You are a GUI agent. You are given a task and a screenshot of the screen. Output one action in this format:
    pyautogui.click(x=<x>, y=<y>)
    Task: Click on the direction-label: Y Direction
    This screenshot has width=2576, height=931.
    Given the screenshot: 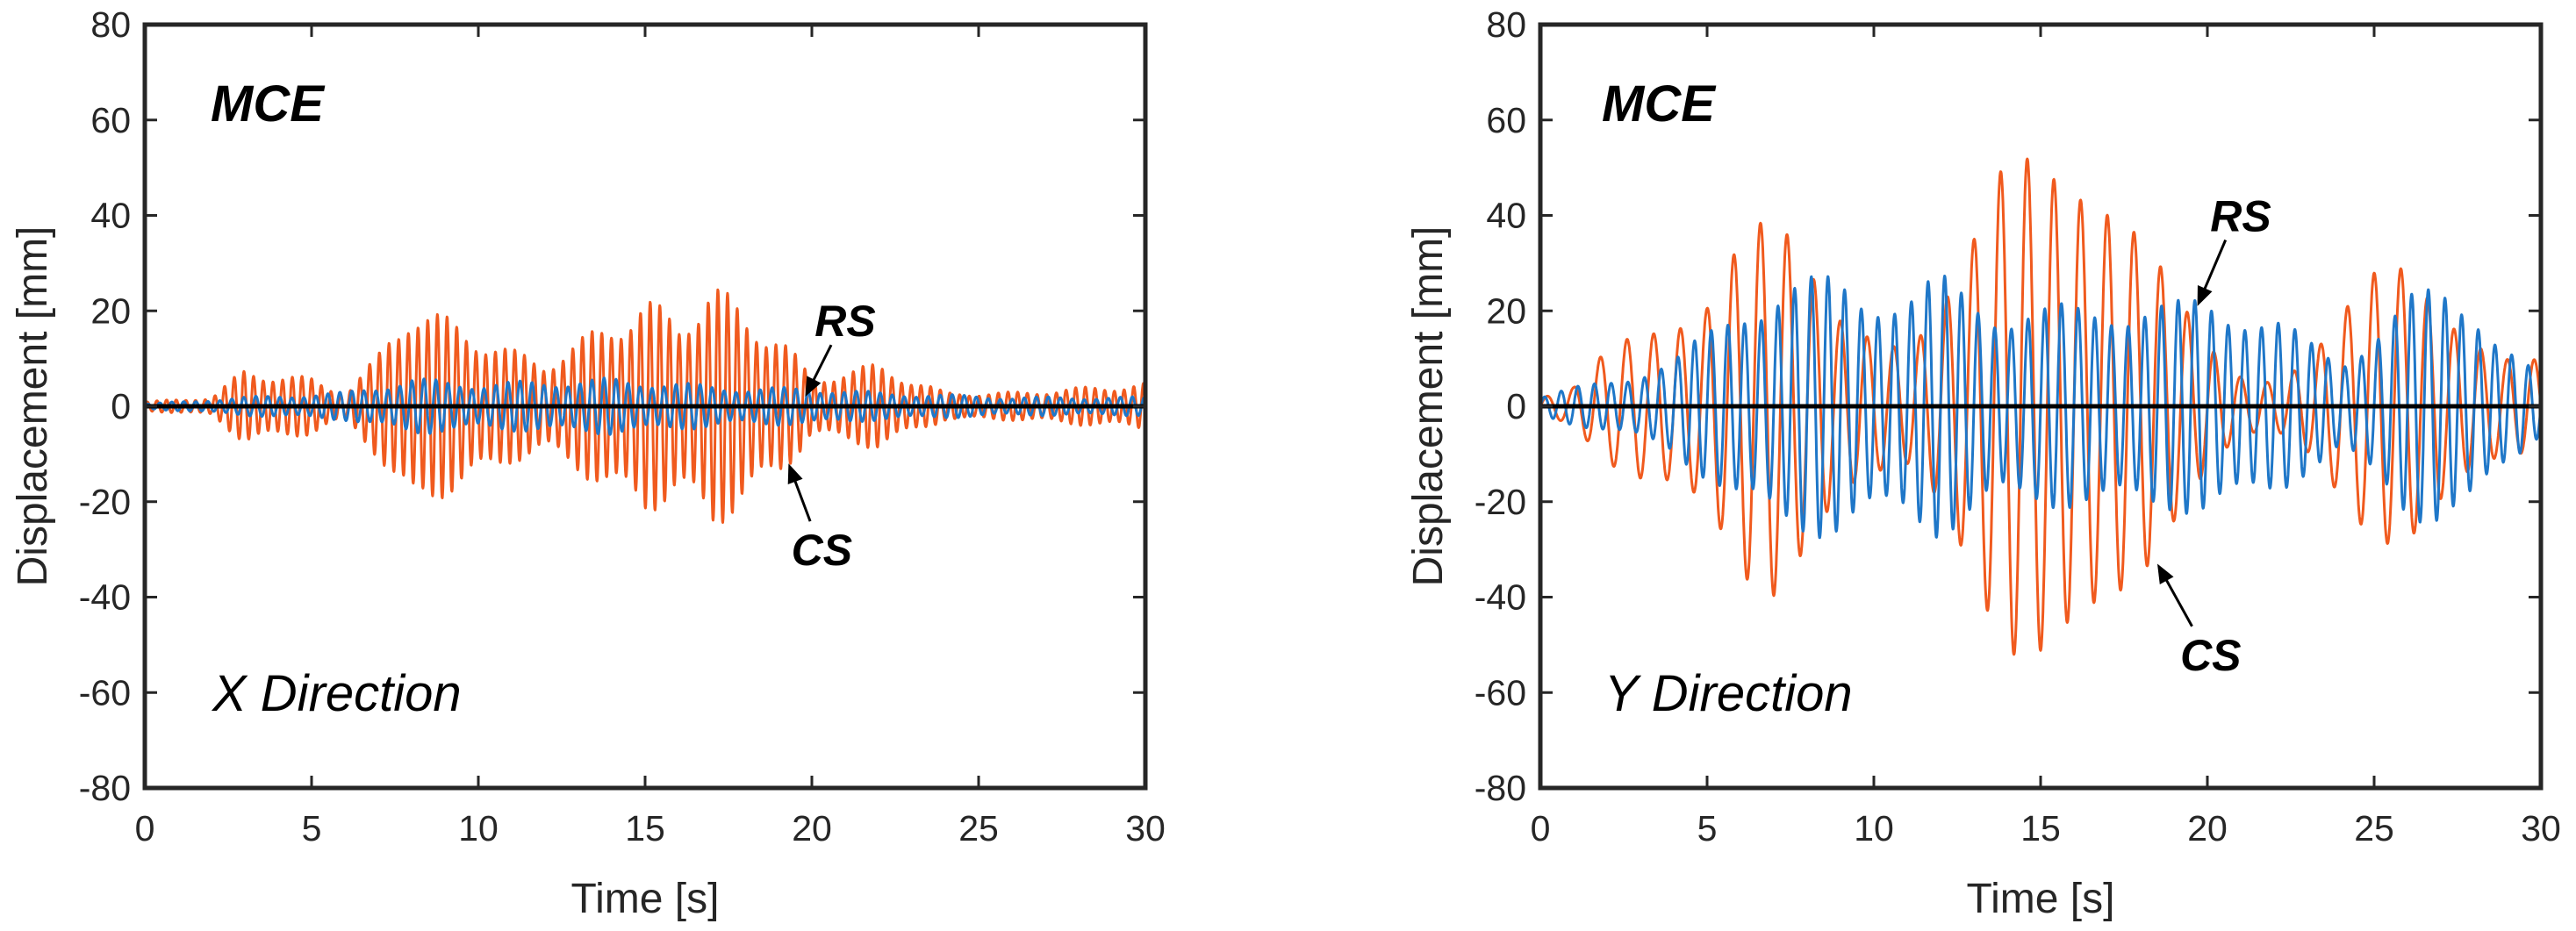 What is the action you would take?
    pyautogui.click(x=1728, y=693)
    